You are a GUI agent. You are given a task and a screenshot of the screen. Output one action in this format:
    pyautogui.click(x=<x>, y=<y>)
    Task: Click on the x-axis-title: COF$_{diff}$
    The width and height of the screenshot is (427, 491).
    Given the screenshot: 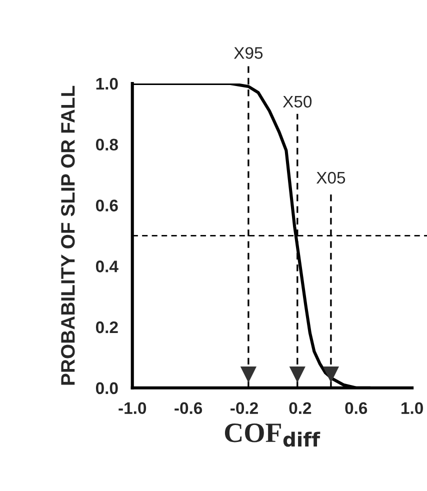 What is the action you would take?
    pyautogui.click(x=272, y=435)
    